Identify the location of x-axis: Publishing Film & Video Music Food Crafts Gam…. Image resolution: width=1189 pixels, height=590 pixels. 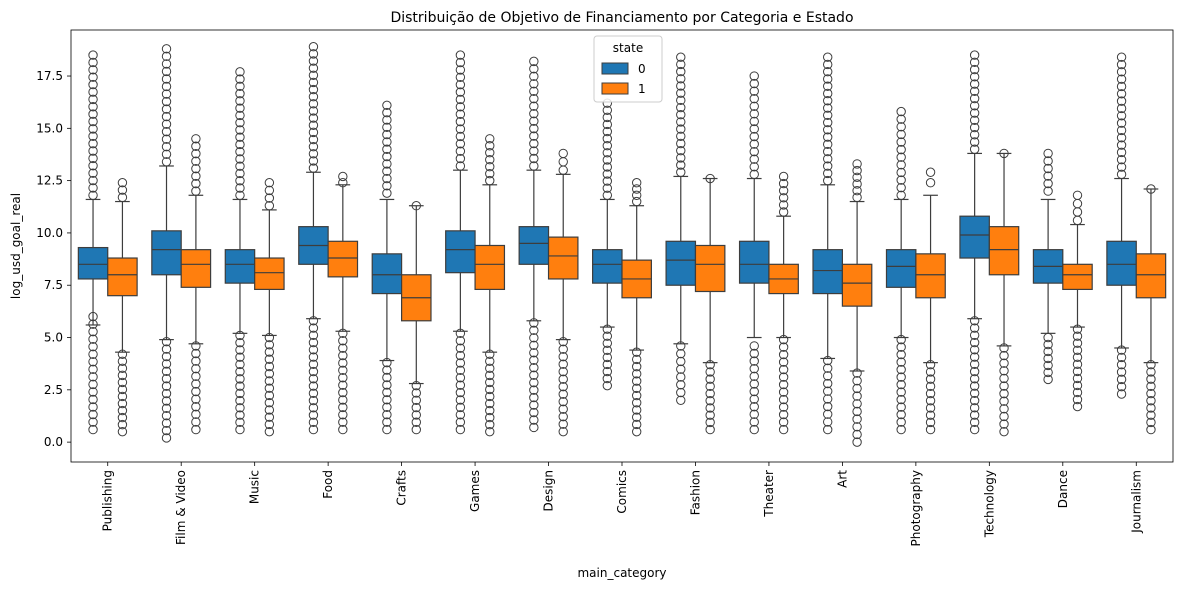
(622, 504).